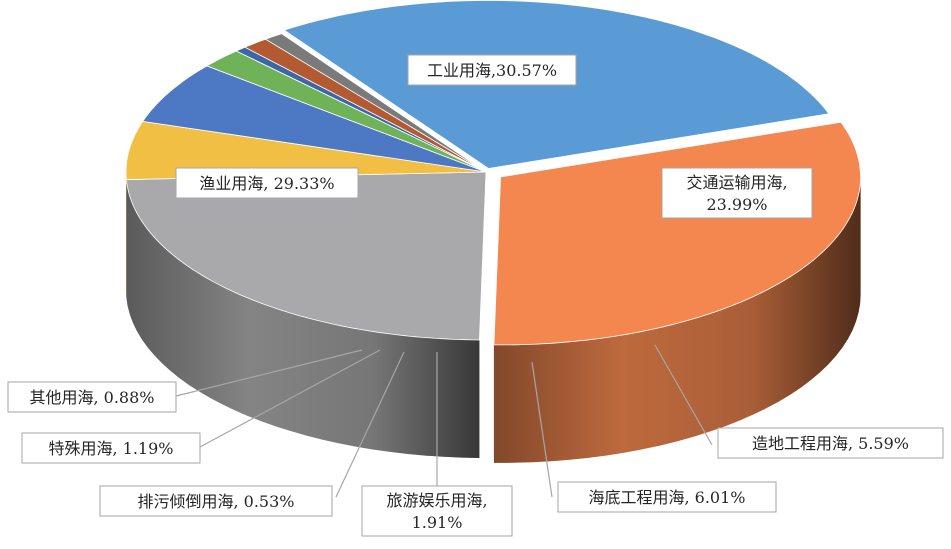  I want to click on data-label-slice-0: 工业用海,30.57%, so click(492, 70).